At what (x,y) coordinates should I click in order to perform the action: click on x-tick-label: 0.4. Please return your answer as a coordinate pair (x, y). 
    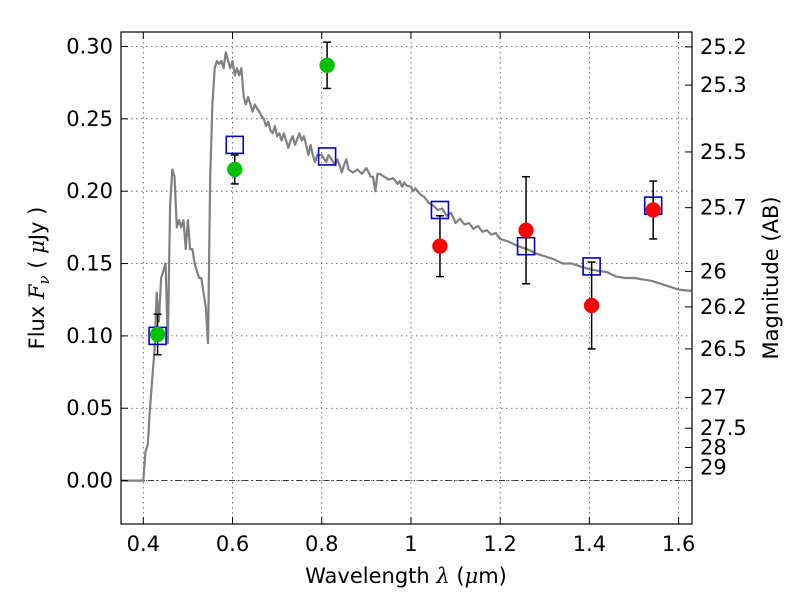
    Looking at the image, I should click on (143, 544).